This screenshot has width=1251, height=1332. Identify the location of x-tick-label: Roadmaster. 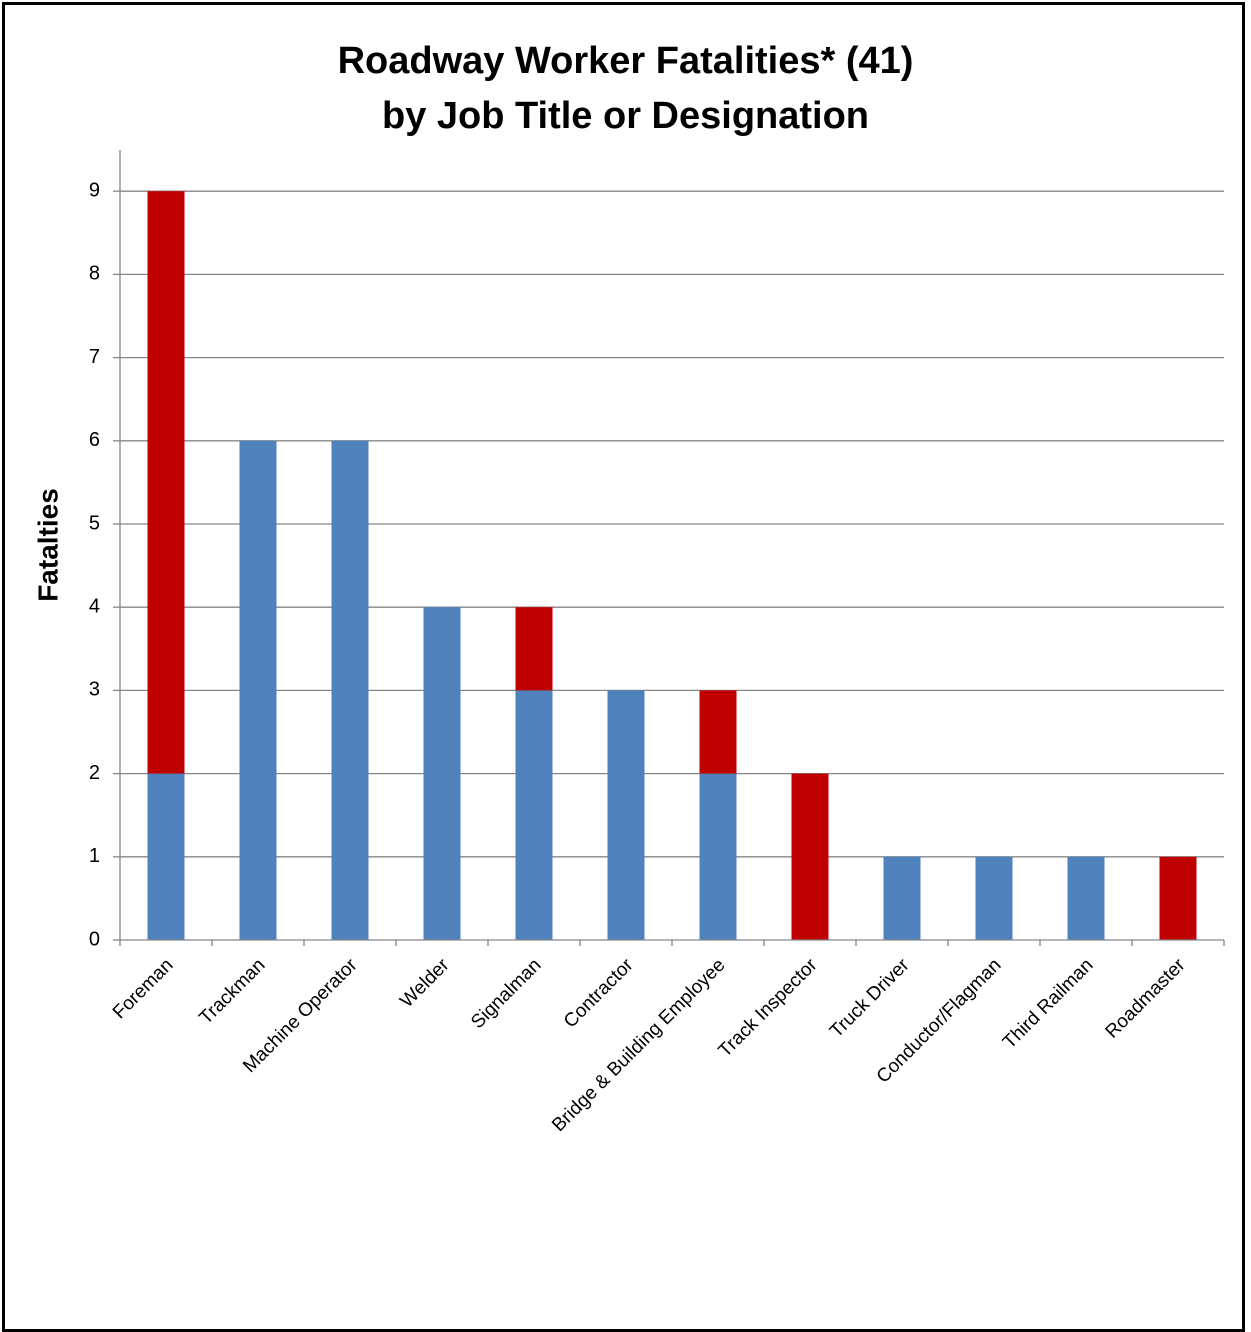
(1146, 998).